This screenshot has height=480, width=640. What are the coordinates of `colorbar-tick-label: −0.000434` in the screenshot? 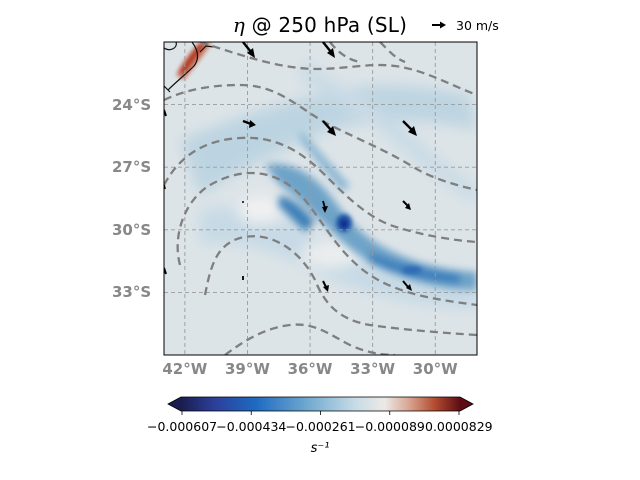 It's located at (251, 426).